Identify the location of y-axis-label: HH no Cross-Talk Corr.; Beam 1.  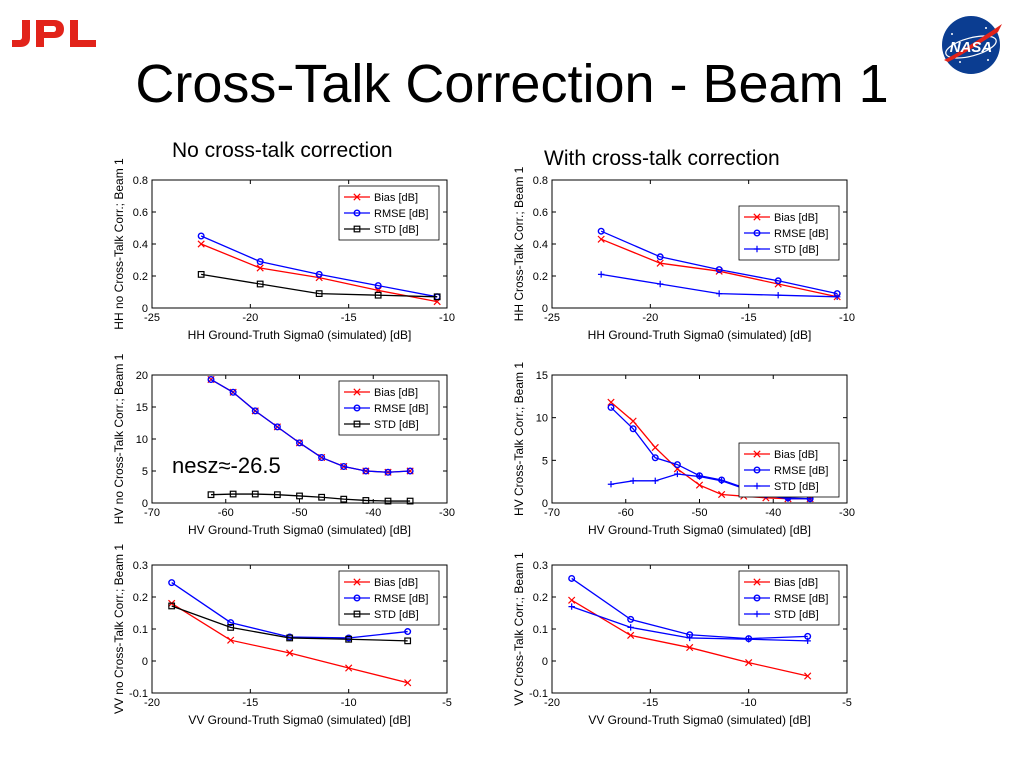
(119, 244).